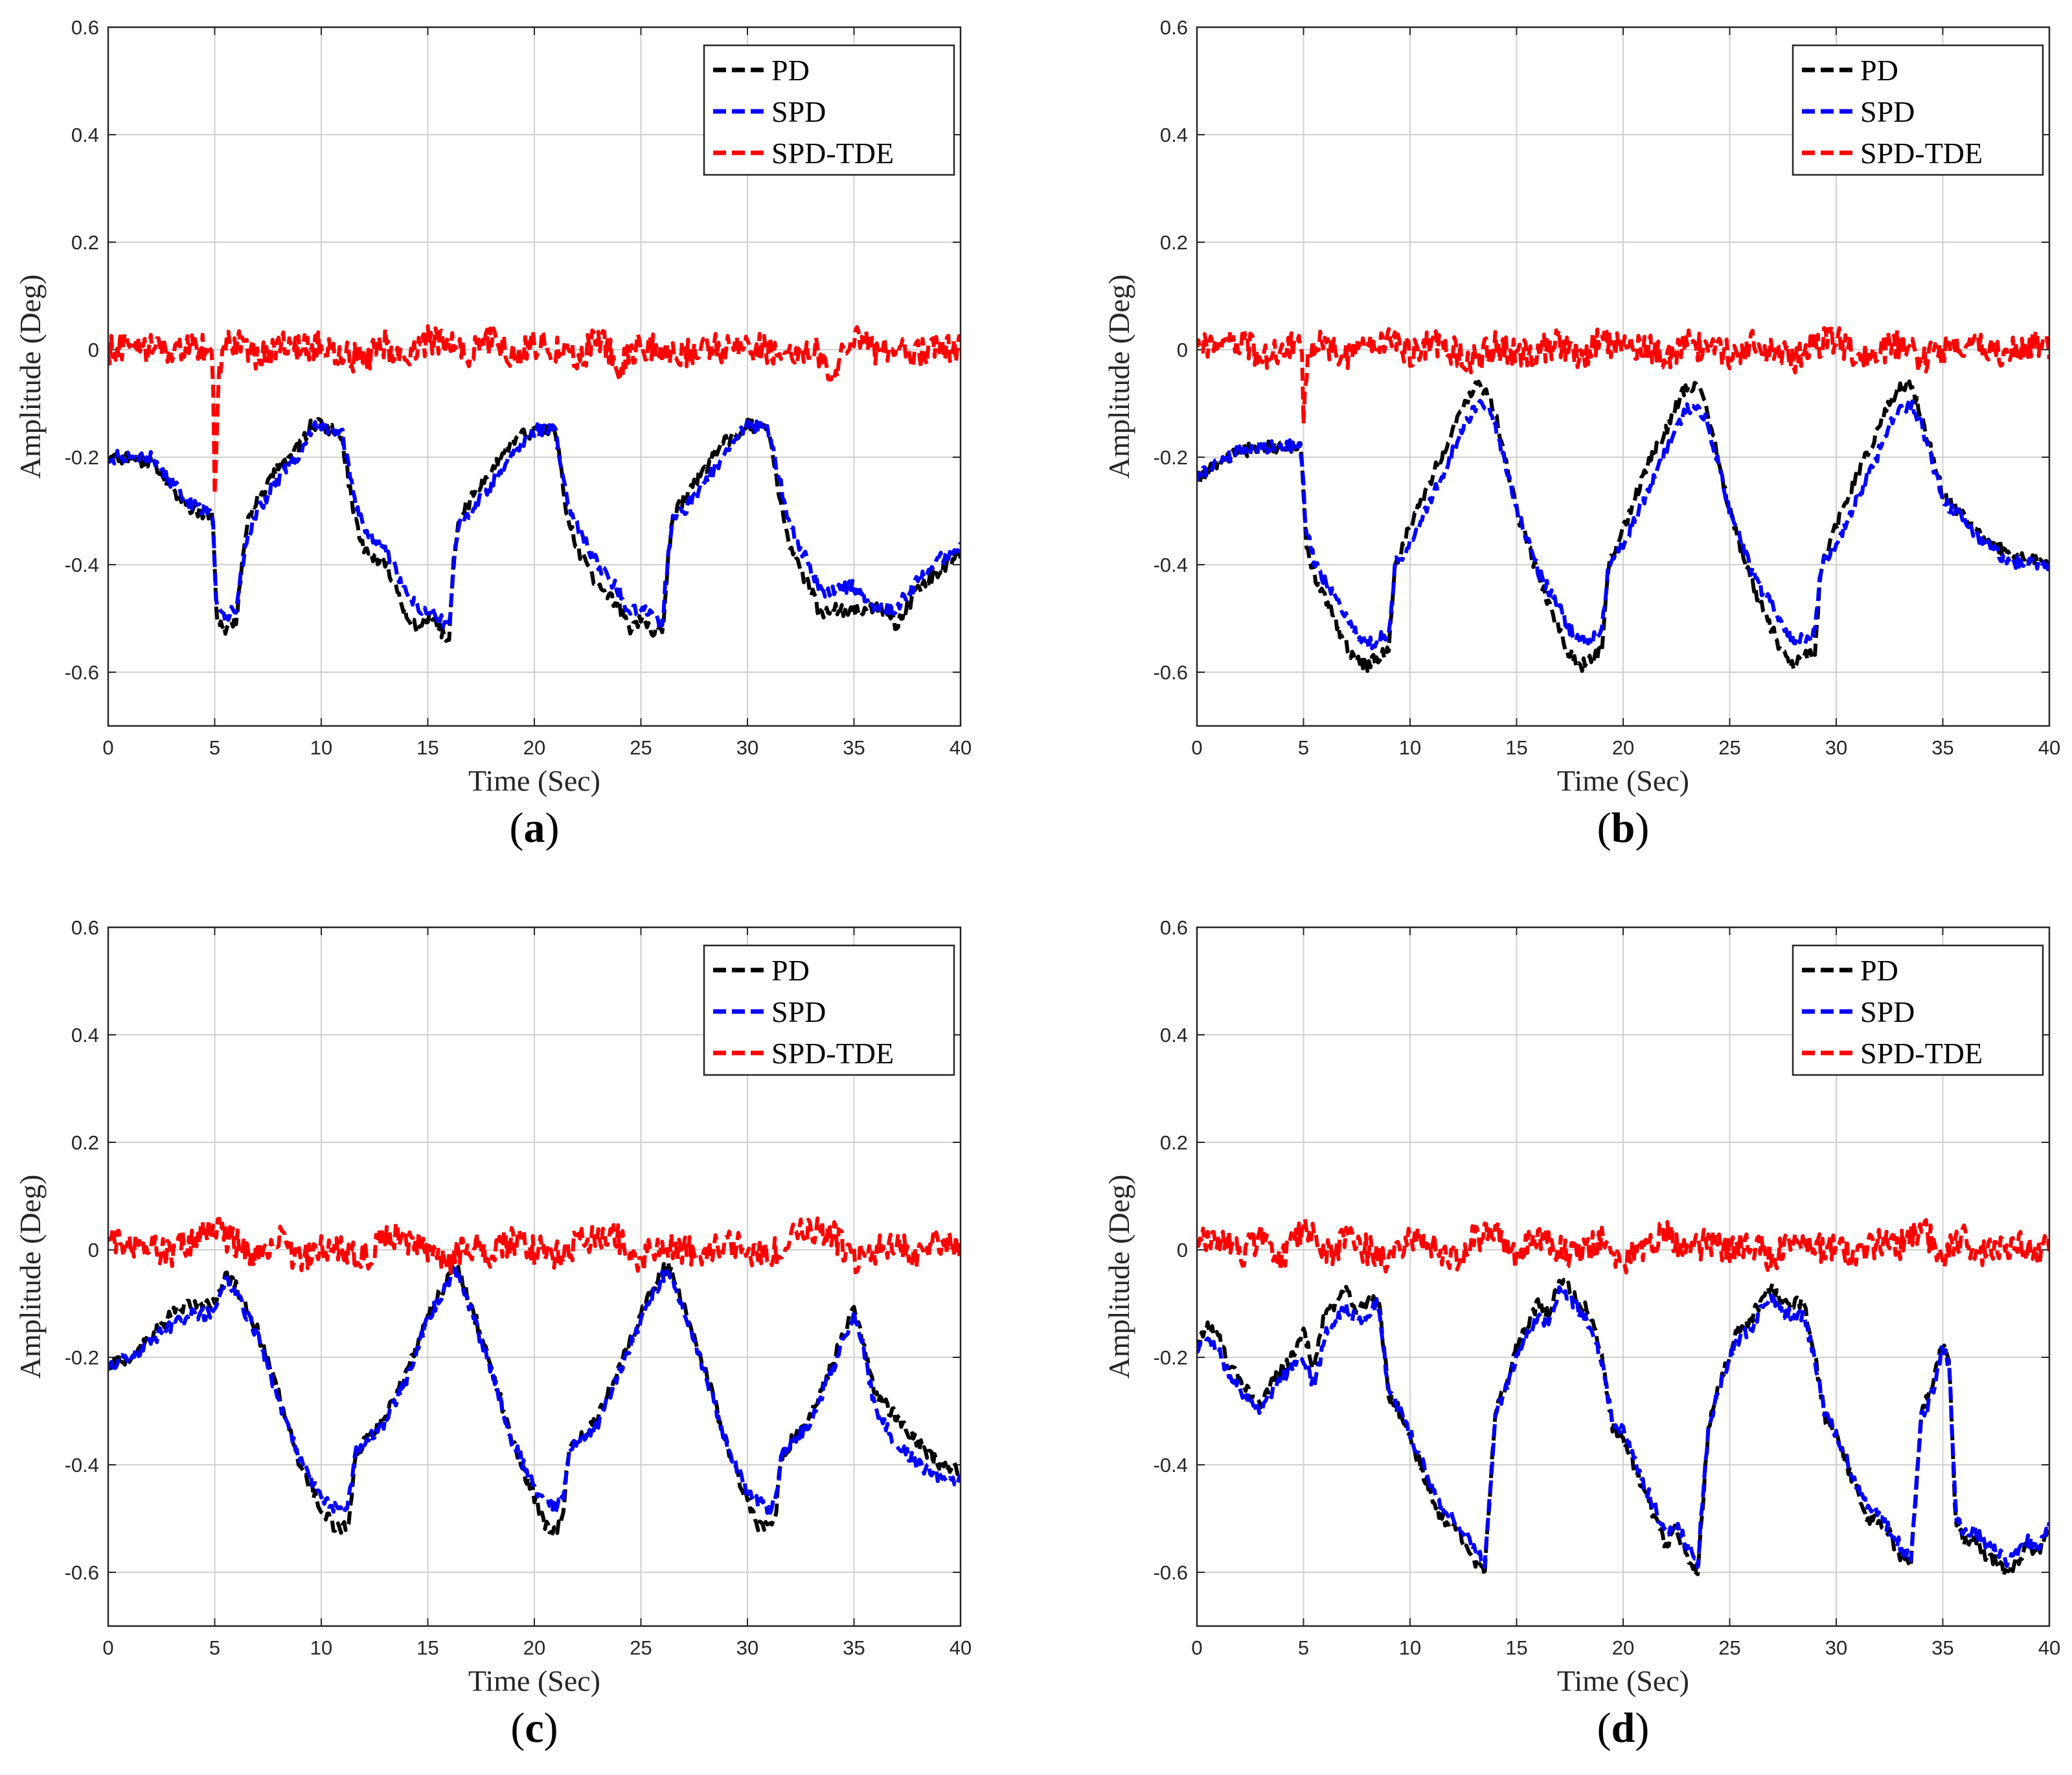  I want to click on caption-letter: b, so click(1623, 828).